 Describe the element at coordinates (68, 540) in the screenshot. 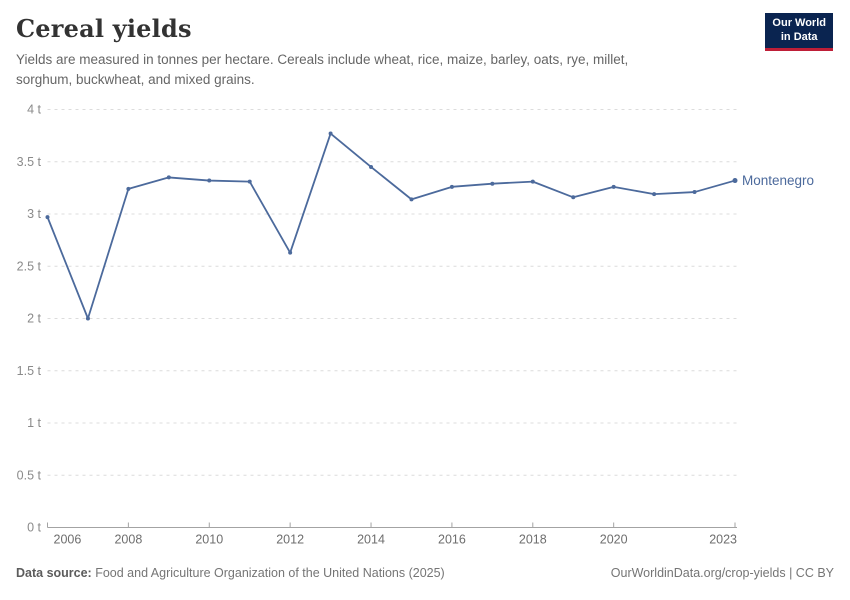

I see `x-tick-label: 2006` at that location.